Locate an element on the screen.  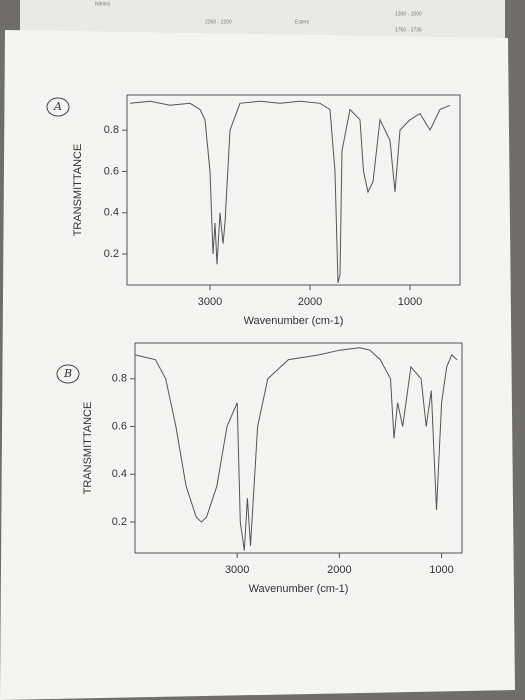
paper-behind is located at coordinates (262, 20).